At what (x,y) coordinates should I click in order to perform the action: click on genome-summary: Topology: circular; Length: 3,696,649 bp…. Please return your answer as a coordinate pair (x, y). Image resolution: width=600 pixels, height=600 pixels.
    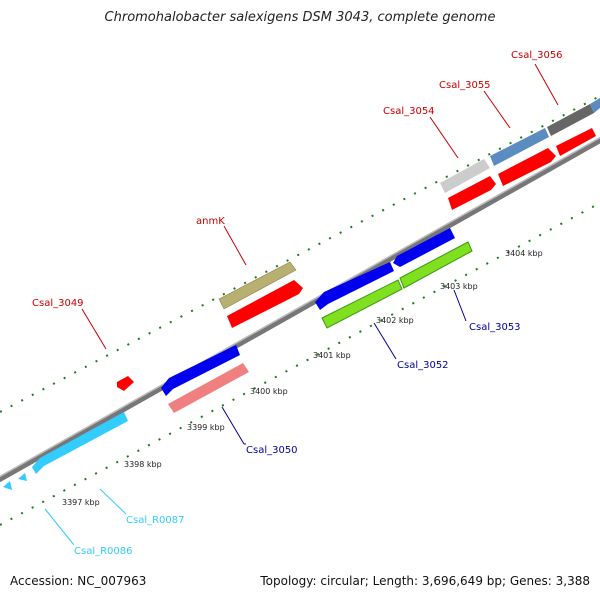
    Looking at the image, I should click on (425, 581).